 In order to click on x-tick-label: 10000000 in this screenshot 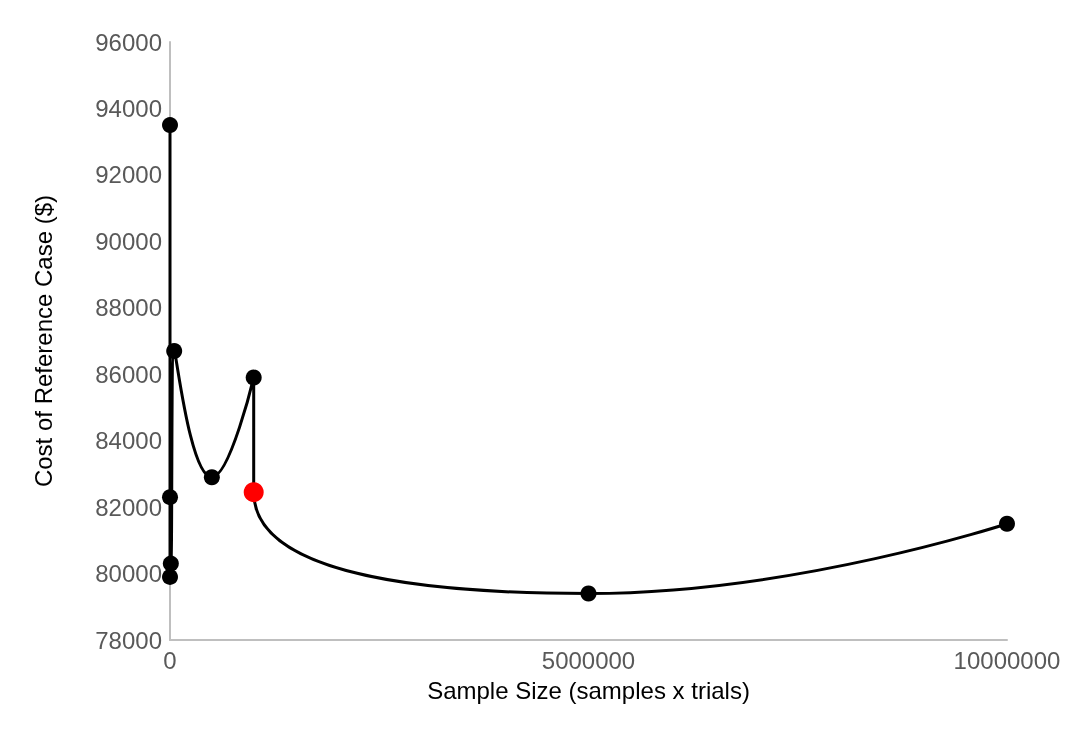, I will do `click(1007, 660)`.